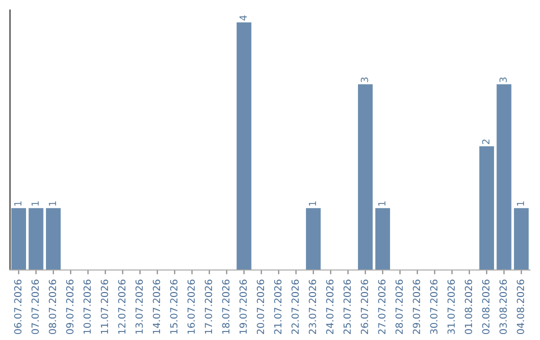 This screenshot has width=540, height=340. I want to click on x-tick-label: 14.07.2026, so click(156, 307).